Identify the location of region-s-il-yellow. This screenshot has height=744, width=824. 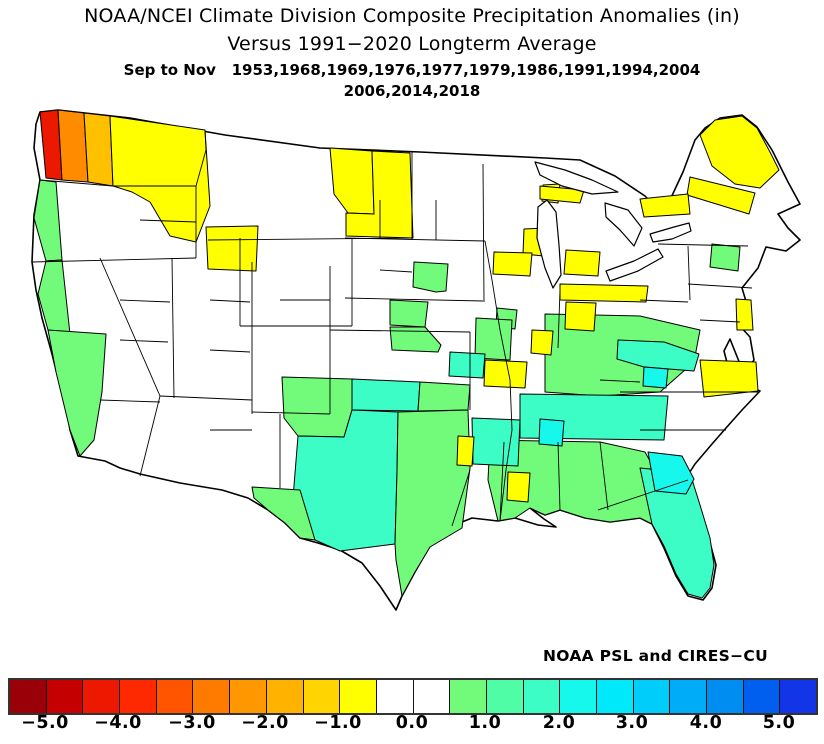
(542, 342).